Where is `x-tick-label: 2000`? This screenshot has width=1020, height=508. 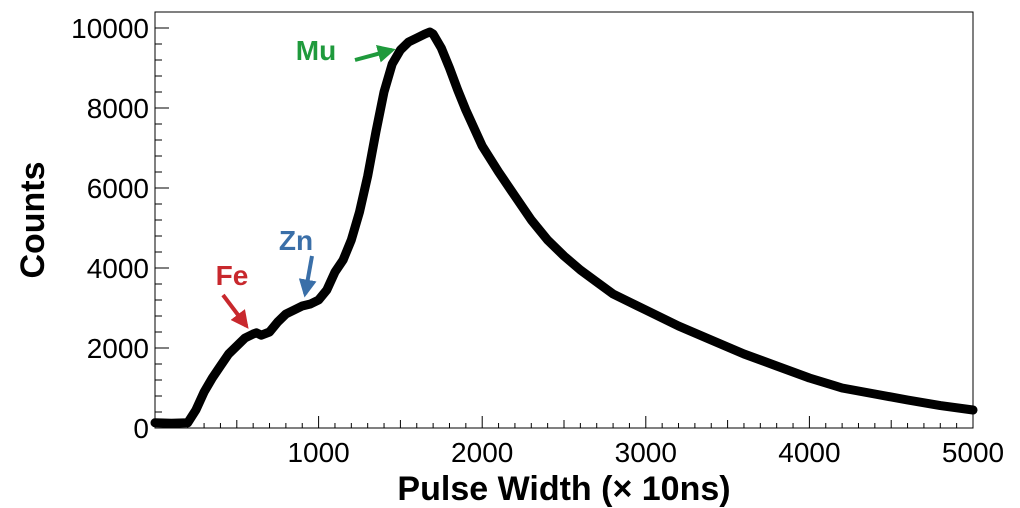 x-tick-label: 2000 is located at coordinates (482, 452).